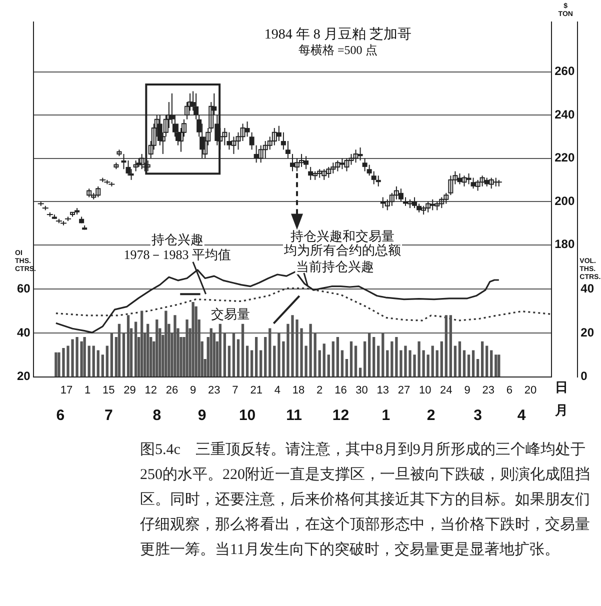  I want to click on y-tick-label: 240, so click(564, 114).